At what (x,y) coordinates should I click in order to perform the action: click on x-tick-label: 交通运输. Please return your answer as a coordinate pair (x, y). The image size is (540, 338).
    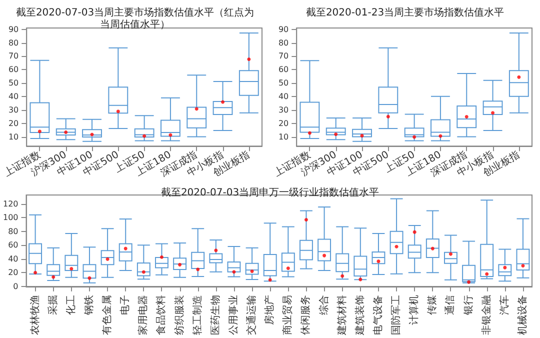
    Looking at the image, I should click on (252, 315).